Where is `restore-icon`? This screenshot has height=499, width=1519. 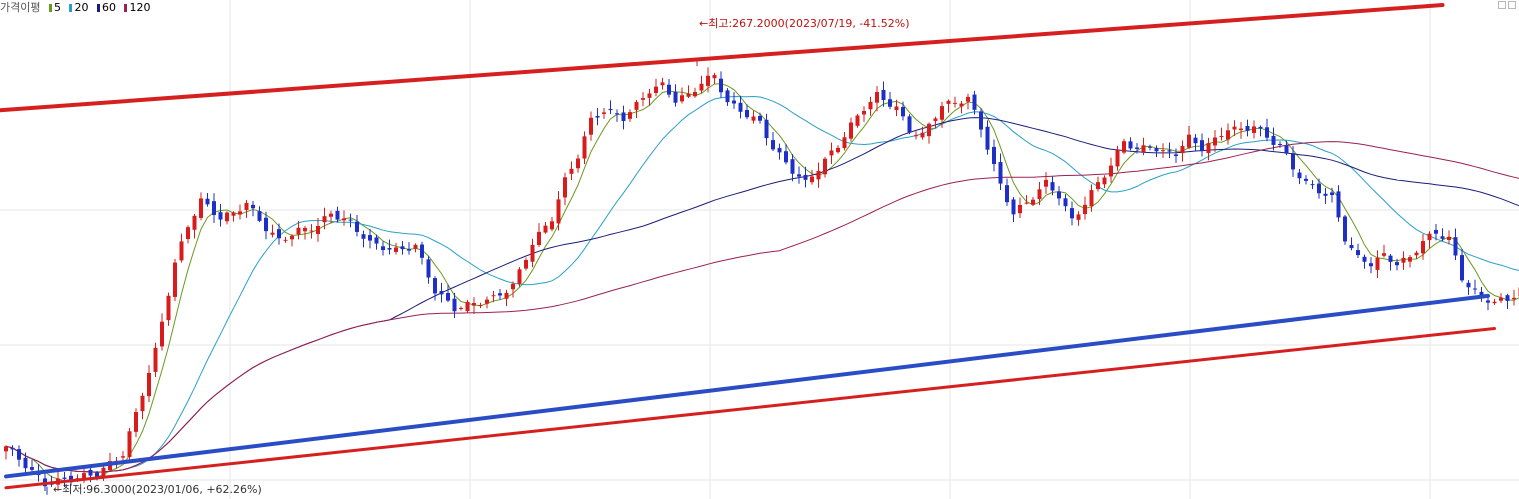
restore-icon is located at coordinates (1502, 5).